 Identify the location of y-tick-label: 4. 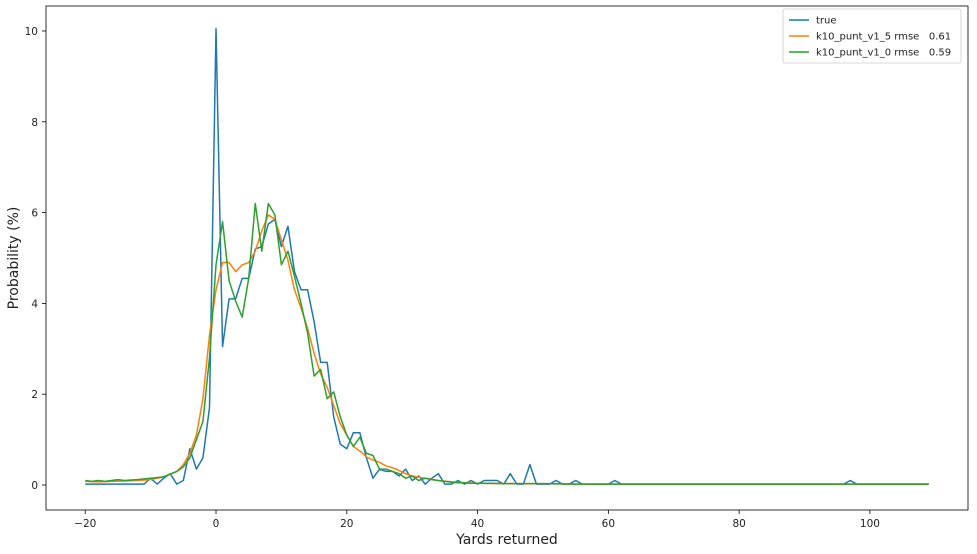
(34, 304).